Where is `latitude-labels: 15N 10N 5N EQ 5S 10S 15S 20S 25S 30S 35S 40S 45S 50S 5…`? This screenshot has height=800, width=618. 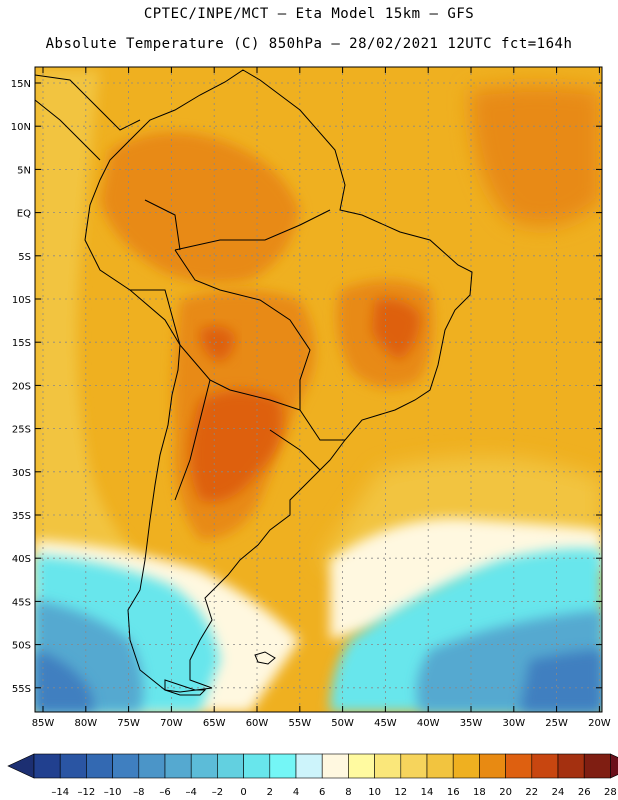 latitude-labels: 15N 10N 5N EQ 5S 10S 15S 20S 25S 30S 35S 40S 45S 50S 5… is located at coordinates (21, 387).